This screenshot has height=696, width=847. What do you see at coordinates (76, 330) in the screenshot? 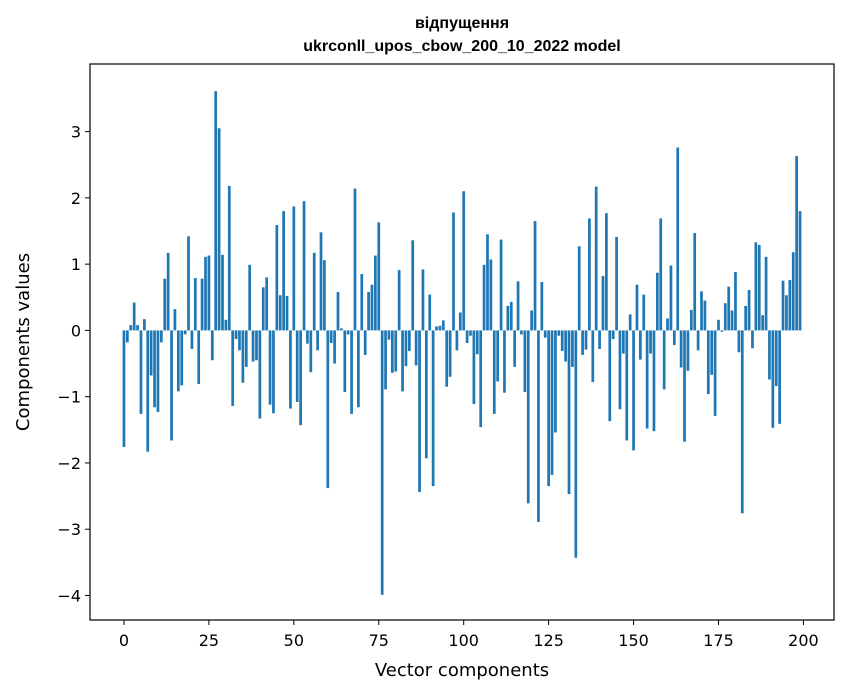
I see `y-tick-label: 0` at bounding box center [76, 330].